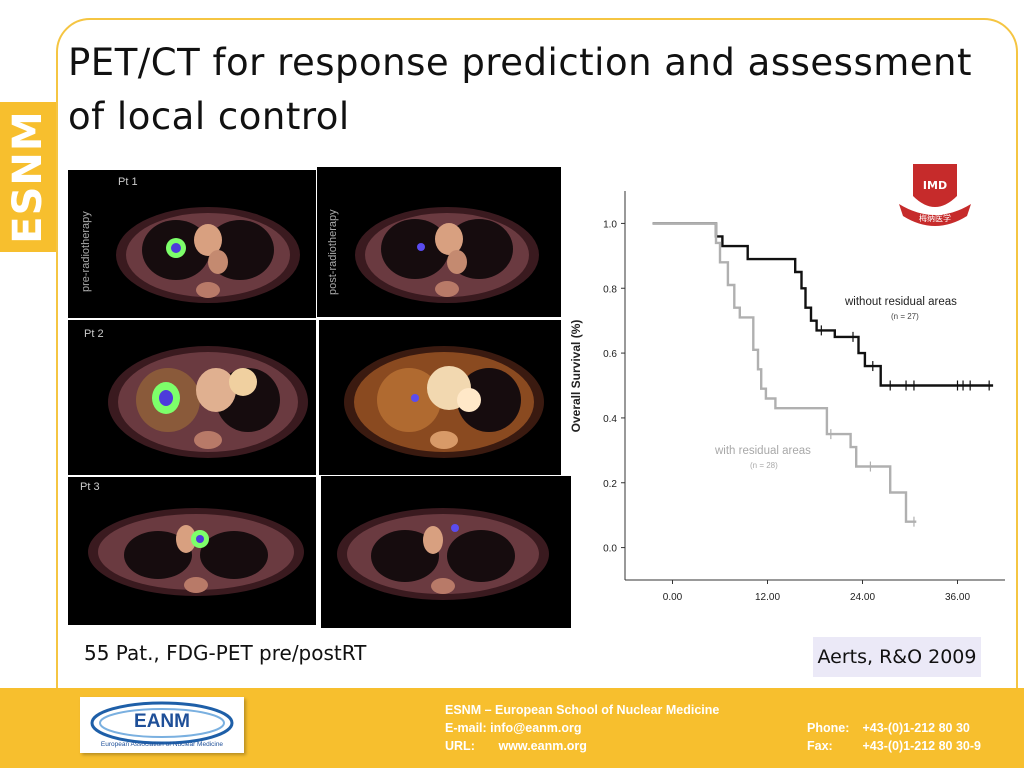 The width and height of the screenshot is (1024, 768). I want to click on footer-fax: Fax: +43-(0)1-212 80 30-9, so click(894, 746).